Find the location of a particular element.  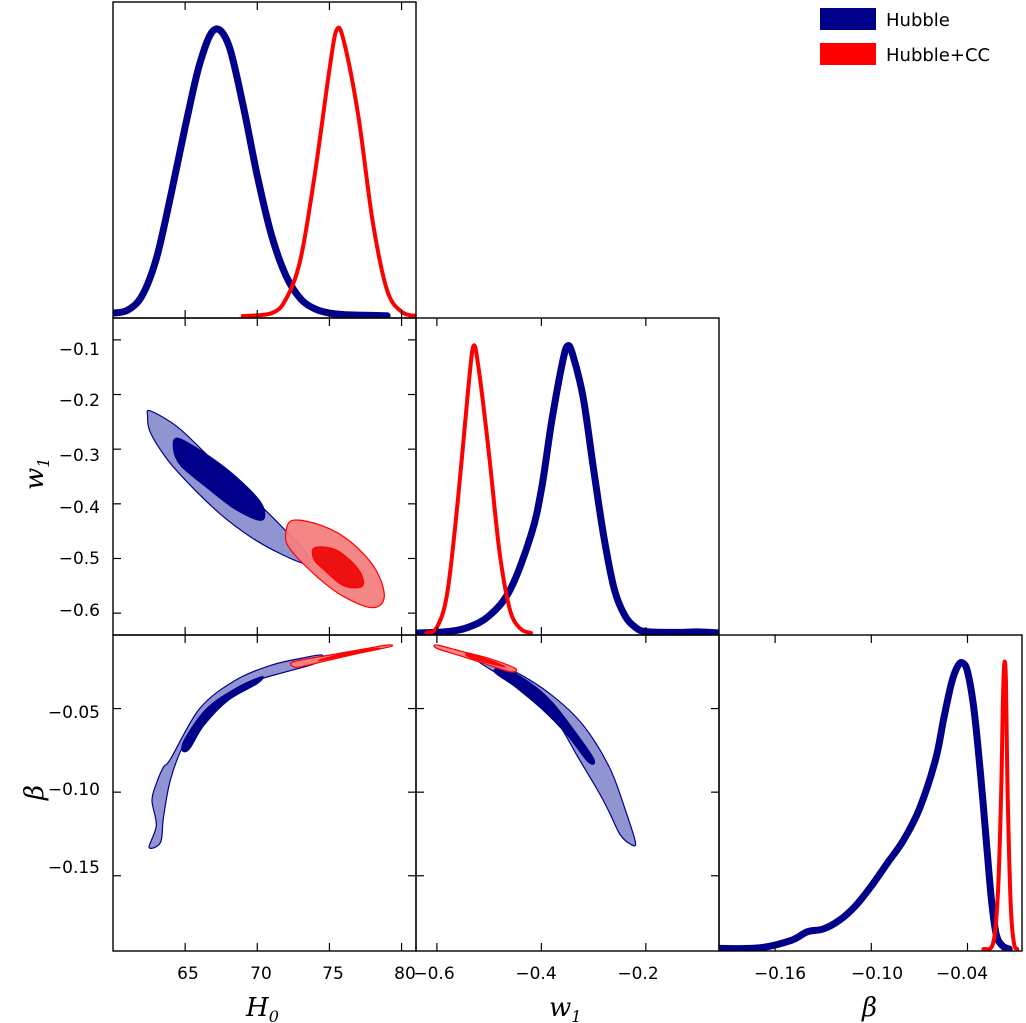

contour-H0_beta-hubble-outer is located at coordinates (236, 752).